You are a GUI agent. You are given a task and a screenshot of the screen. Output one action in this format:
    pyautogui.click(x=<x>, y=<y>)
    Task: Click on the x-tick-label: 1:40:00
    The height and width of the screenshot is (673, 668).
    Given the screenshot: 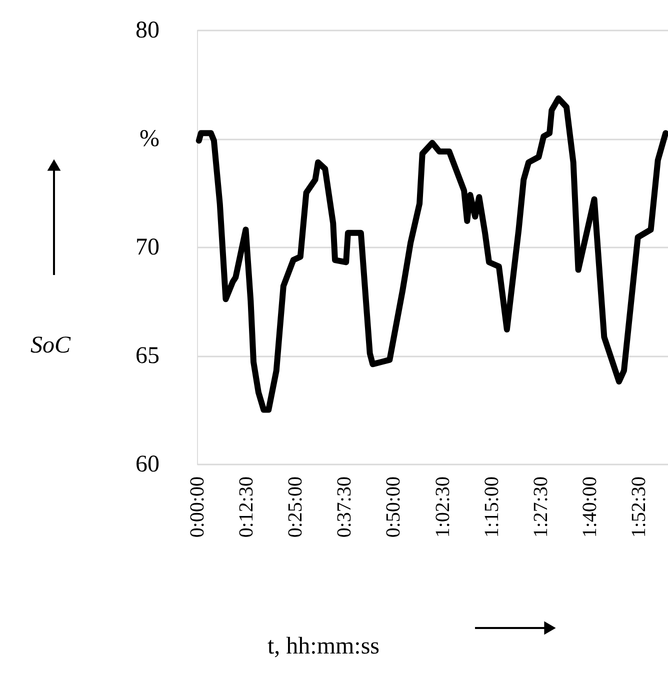 What is the action you would take?
    pyautogui.click(x=590, y=507)
    